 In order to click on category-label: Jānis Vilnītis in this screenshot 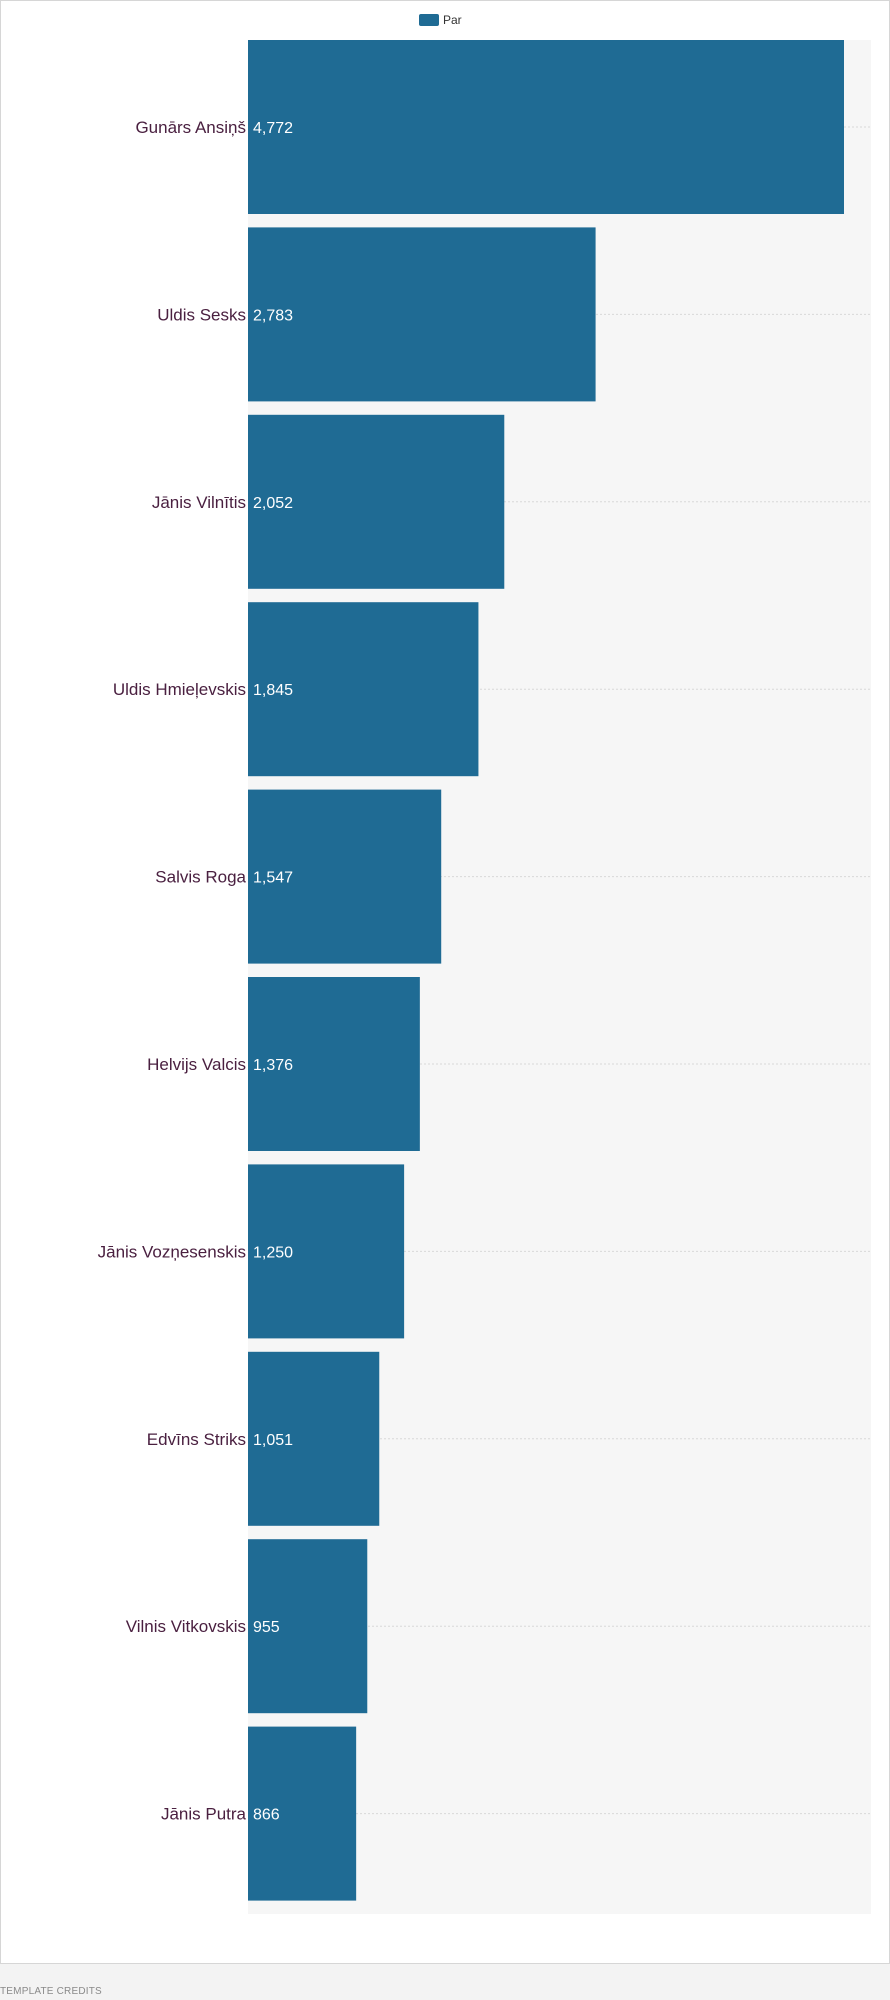, I will do `click(199, 502)`.